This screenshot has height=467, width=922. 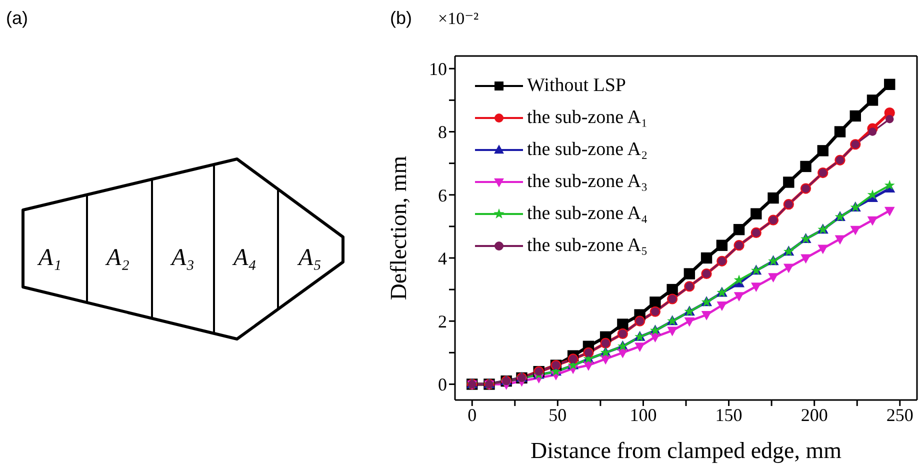 What do you see at coordinates (438, 69) in the screenshot?
I see `y-tick-label: 10` at bounding box center [438, 69].